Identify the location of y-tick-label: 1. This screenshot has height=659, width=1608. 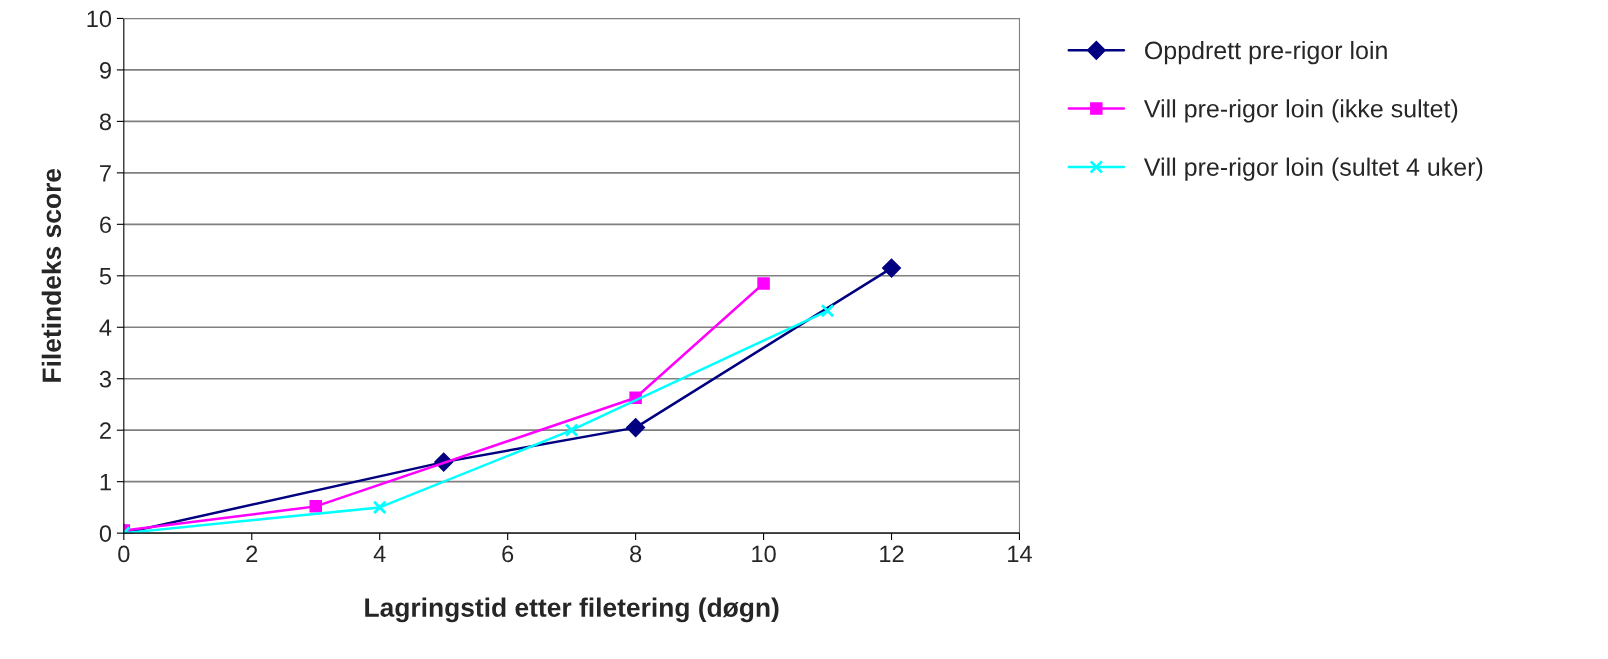
(105, 482).